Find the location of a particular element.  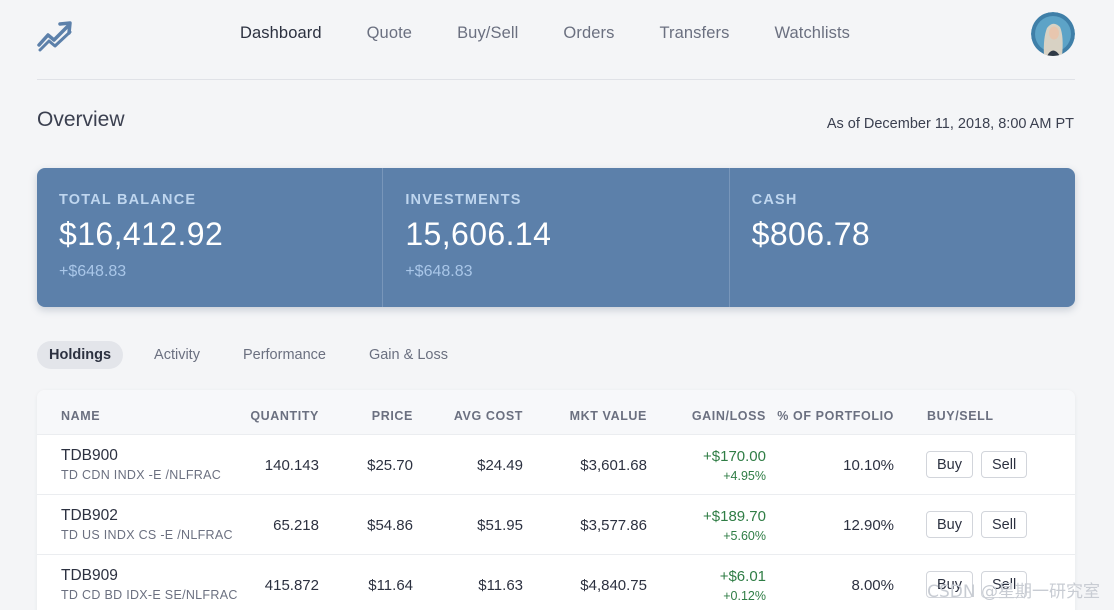

total-balance-panel: TOTAL BALANCE $16,412.92 +$648.83 is located at coordinates (210, 237).